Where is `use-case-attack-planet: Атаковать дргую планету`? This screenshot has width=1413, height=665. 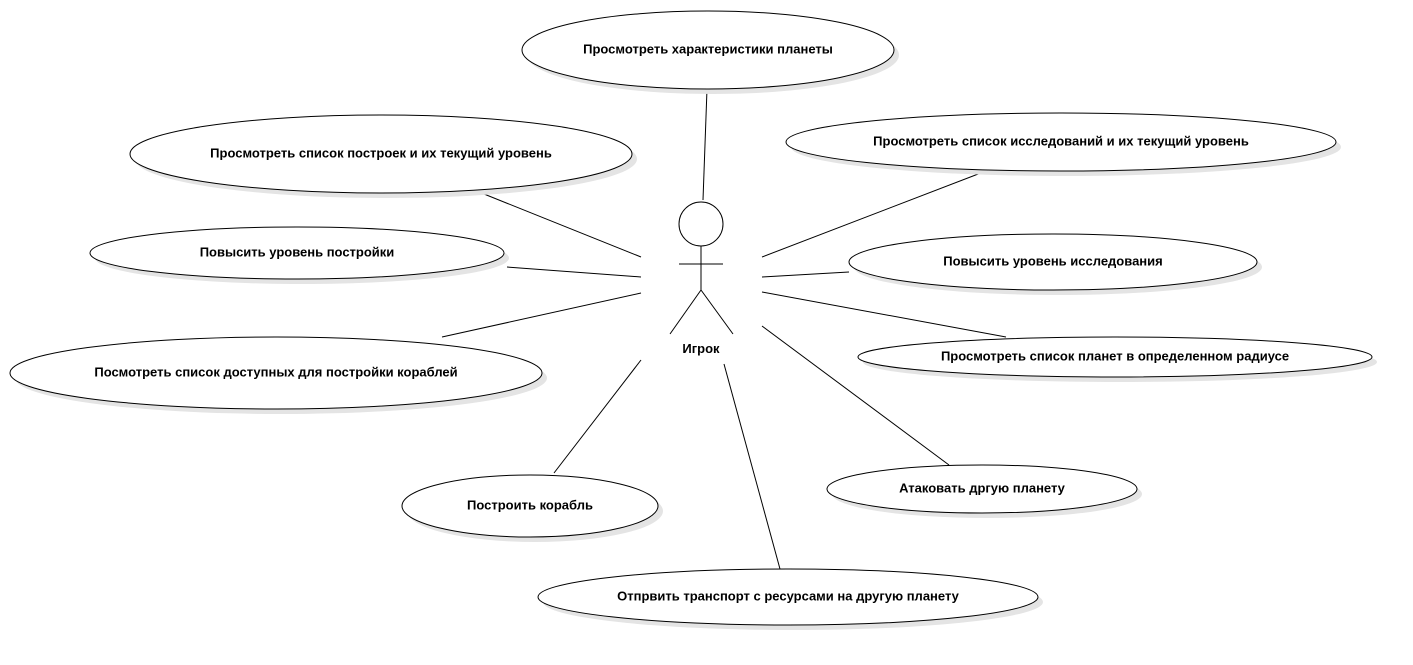 use-case-attack-planet: Атаковать дргую планету is located at coordinates (984, 491).